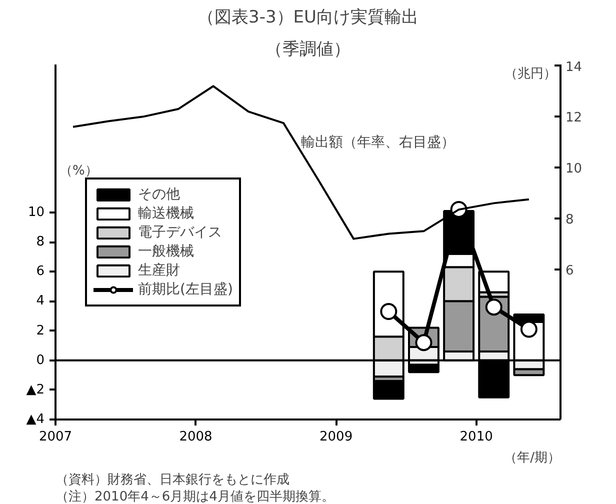  Describe the element at coordinates (40, 301) in the screenshot. I see `y-tick-label: 4` at that location.